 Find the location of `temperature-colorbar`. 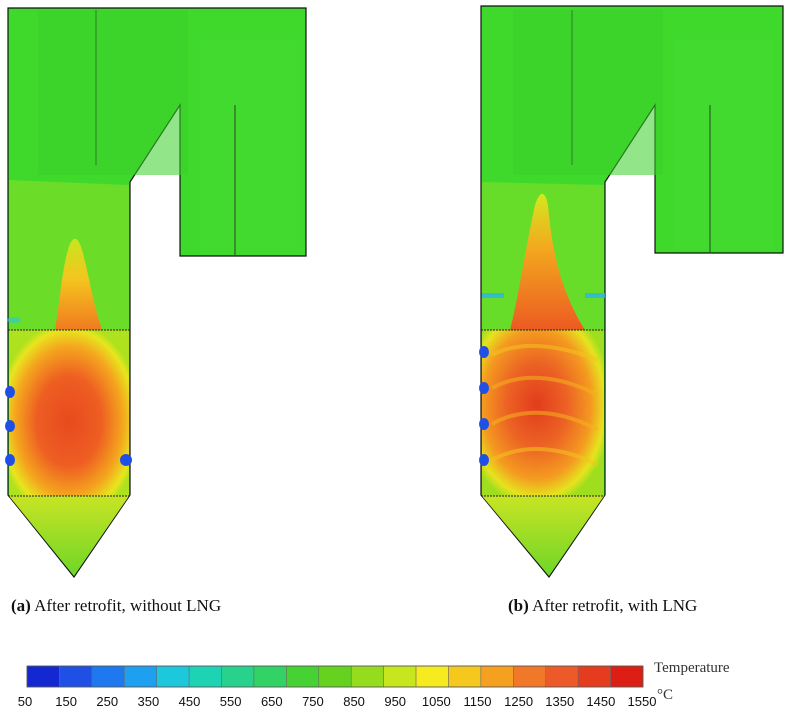

temperature-colorbar is located at coordinates (335, 676).